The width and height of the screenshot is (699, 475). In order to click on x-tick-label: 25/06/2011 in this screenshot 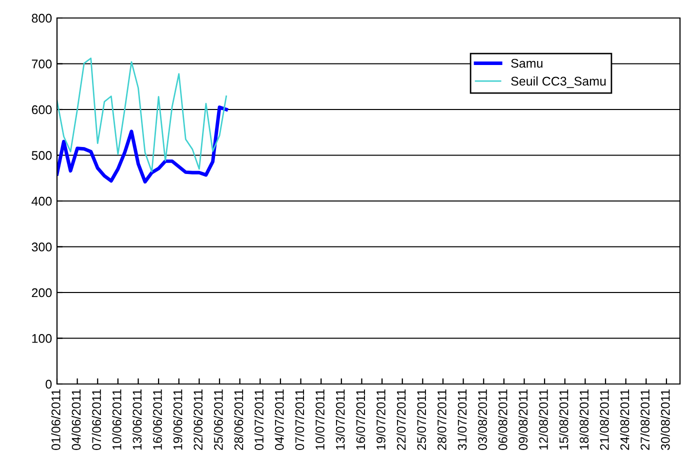, I will do `click(218, 419)`.